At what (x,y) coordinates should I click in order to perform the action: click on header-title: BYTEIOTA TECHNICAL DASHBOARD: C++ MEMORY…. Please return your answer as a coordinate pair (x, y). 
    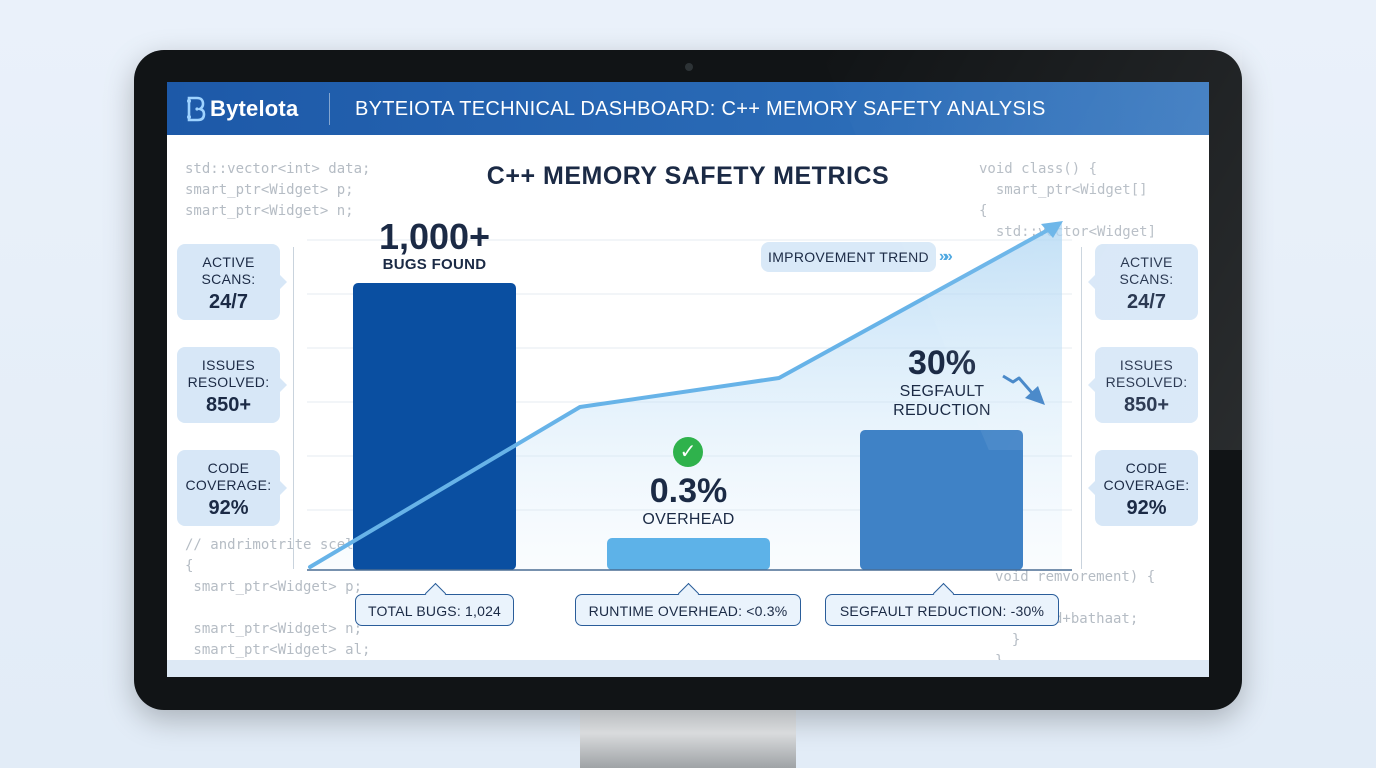
    Looking at the image, I should click on (700, 109).